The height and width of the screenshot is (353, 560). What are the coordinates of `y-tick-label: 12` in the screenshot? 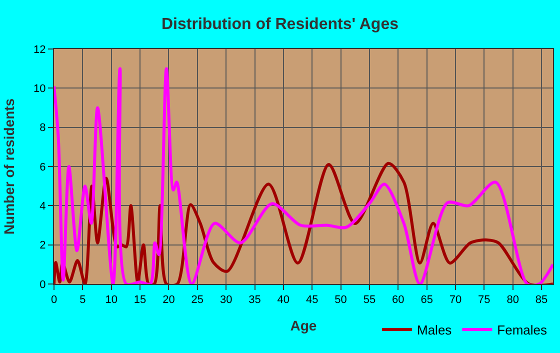 It's located at (40, 50).